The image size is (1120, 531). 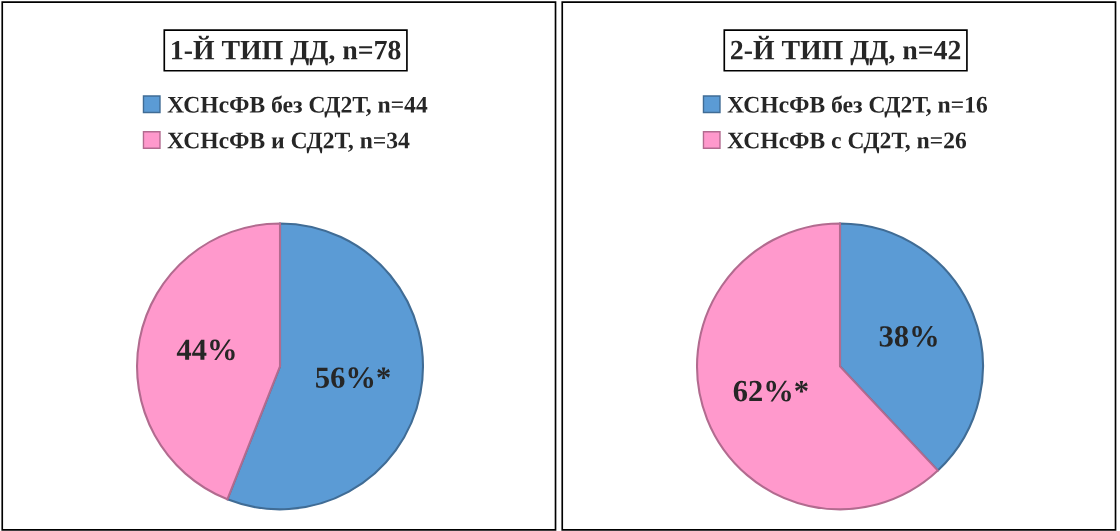 What do you see at coordinates (846, 50) in the screenshot?
I see `chart-title: 2-Й ТИП ДД, n=42` at bounding box center [846, 50].